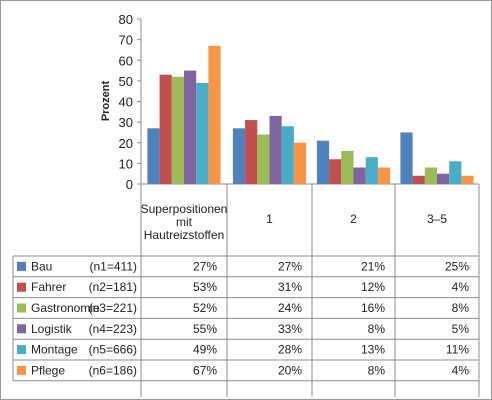  What do you see at coordinates (457, 350) in the screenshot?
I see `data-label: 11%` at bounding box center [457, 350].